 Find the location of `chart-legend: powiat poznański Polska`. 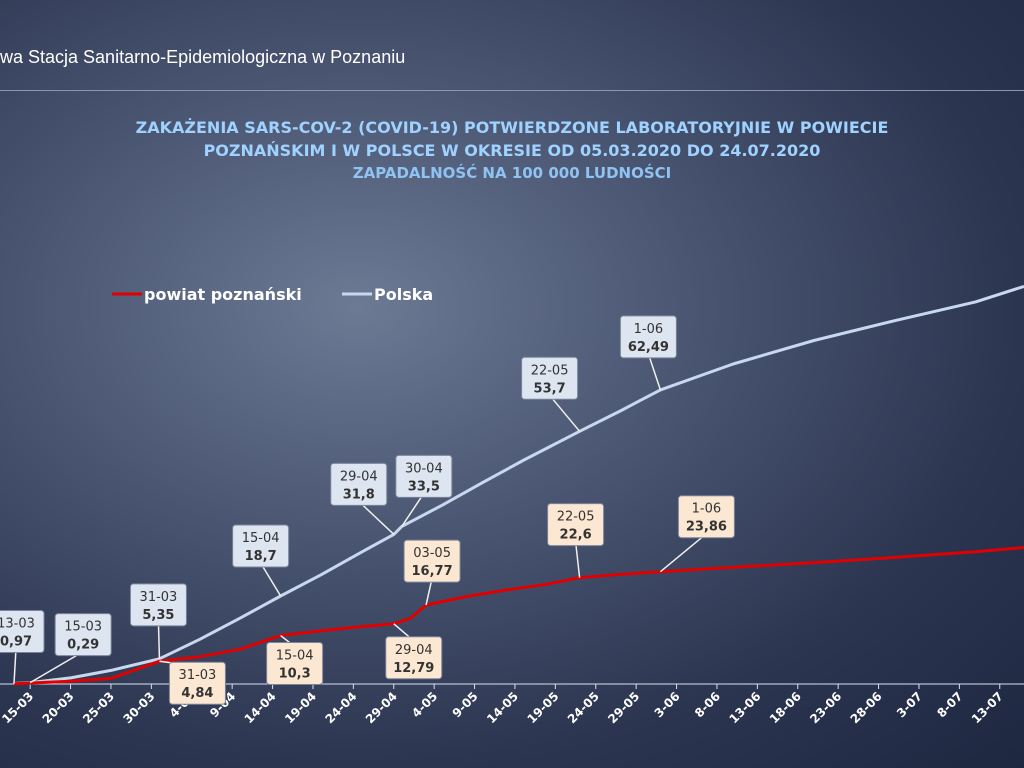

chart-legend: powiat poznański Polska is located at coordinates (272, 294).